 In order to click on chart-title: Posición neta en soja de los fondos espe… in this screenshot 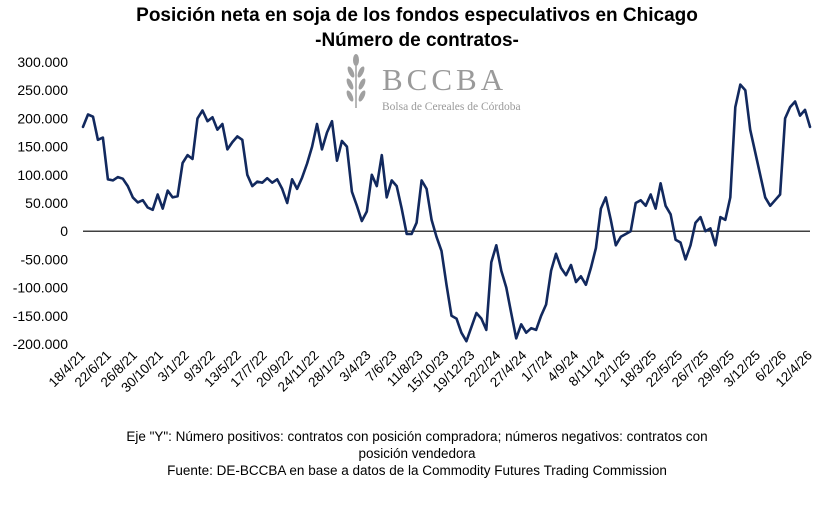, I will do `click(417, 15)`.